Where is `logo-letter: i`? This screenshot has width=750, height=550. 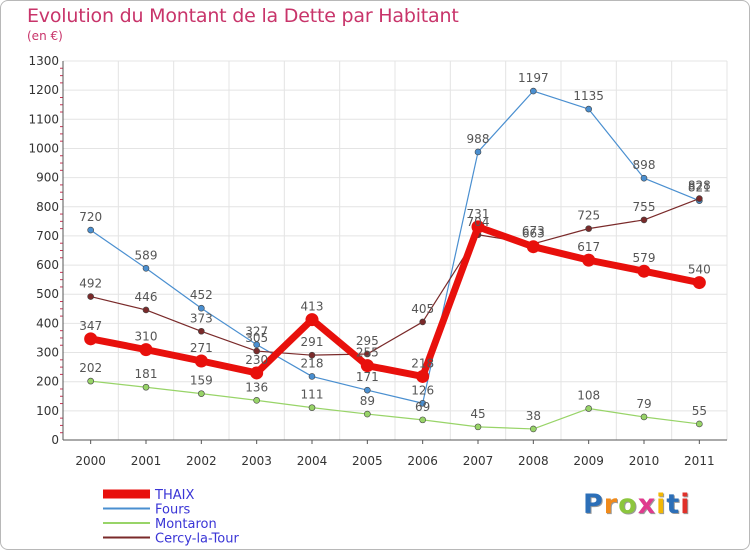 logo-letter: i is located at coordinates (685, 504).